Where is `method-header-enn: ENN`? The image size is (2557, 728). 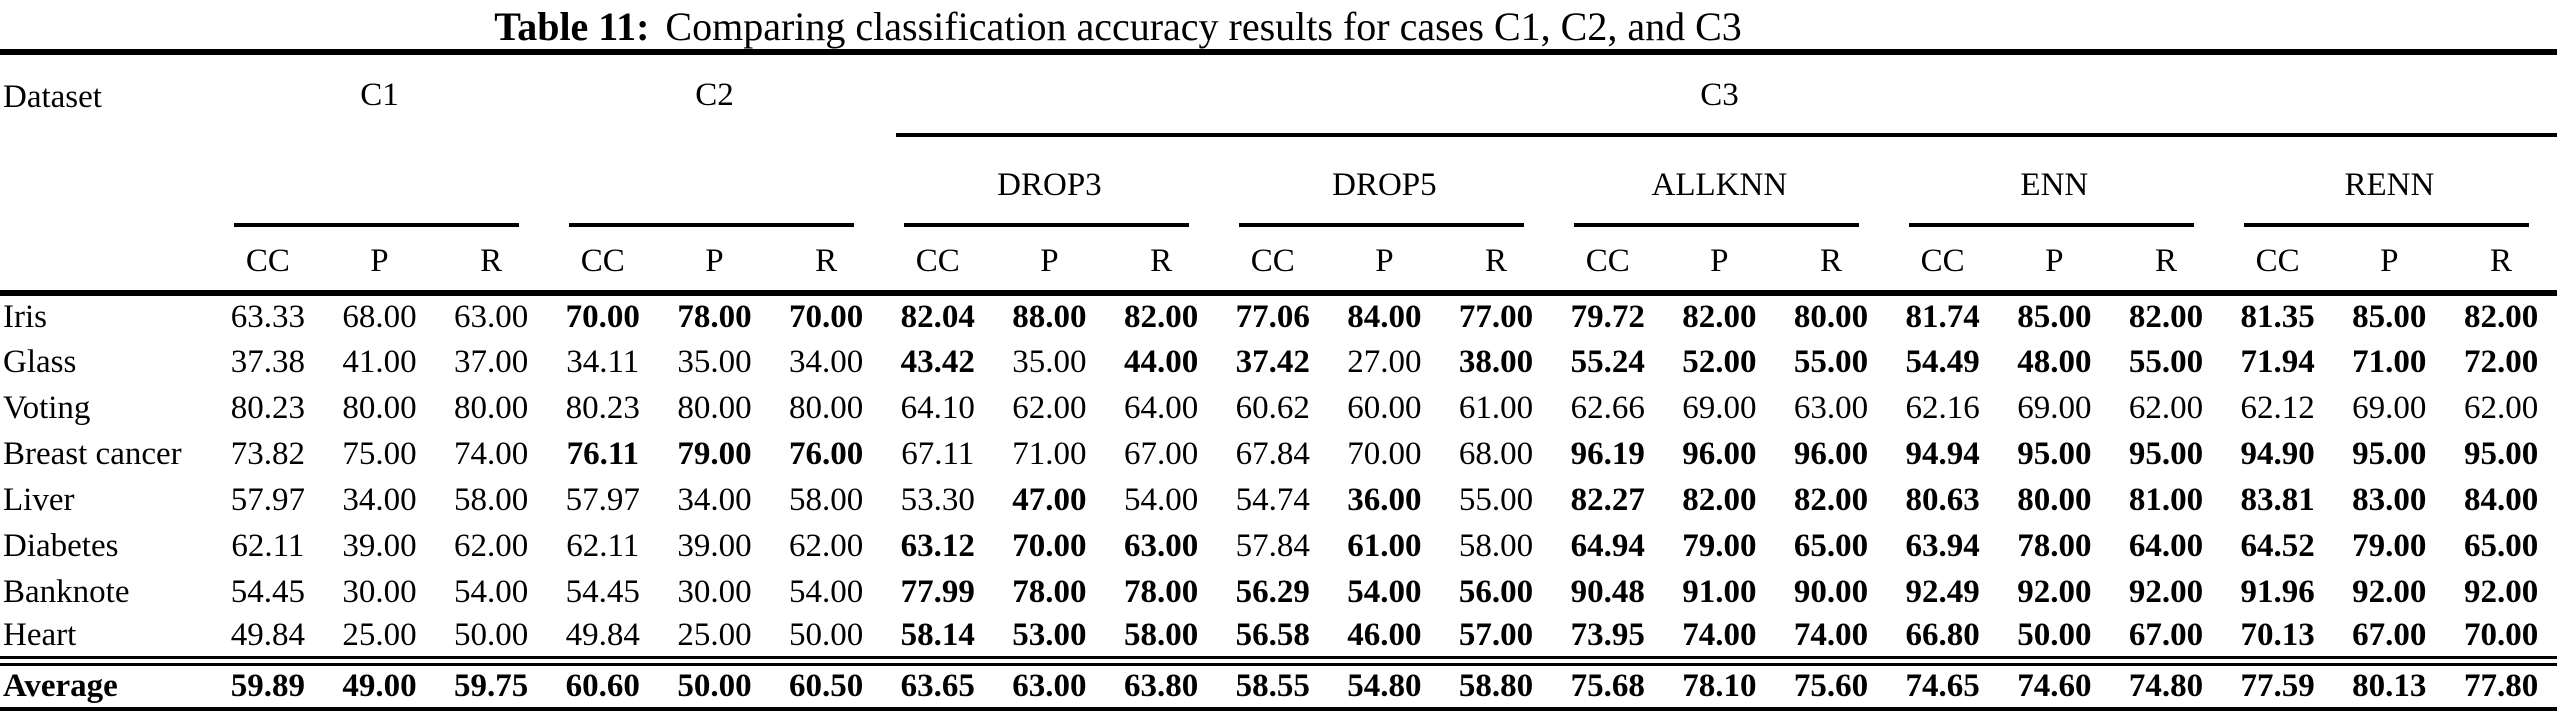 method-header-enn: ENN is located at coordinates (2054, 185).